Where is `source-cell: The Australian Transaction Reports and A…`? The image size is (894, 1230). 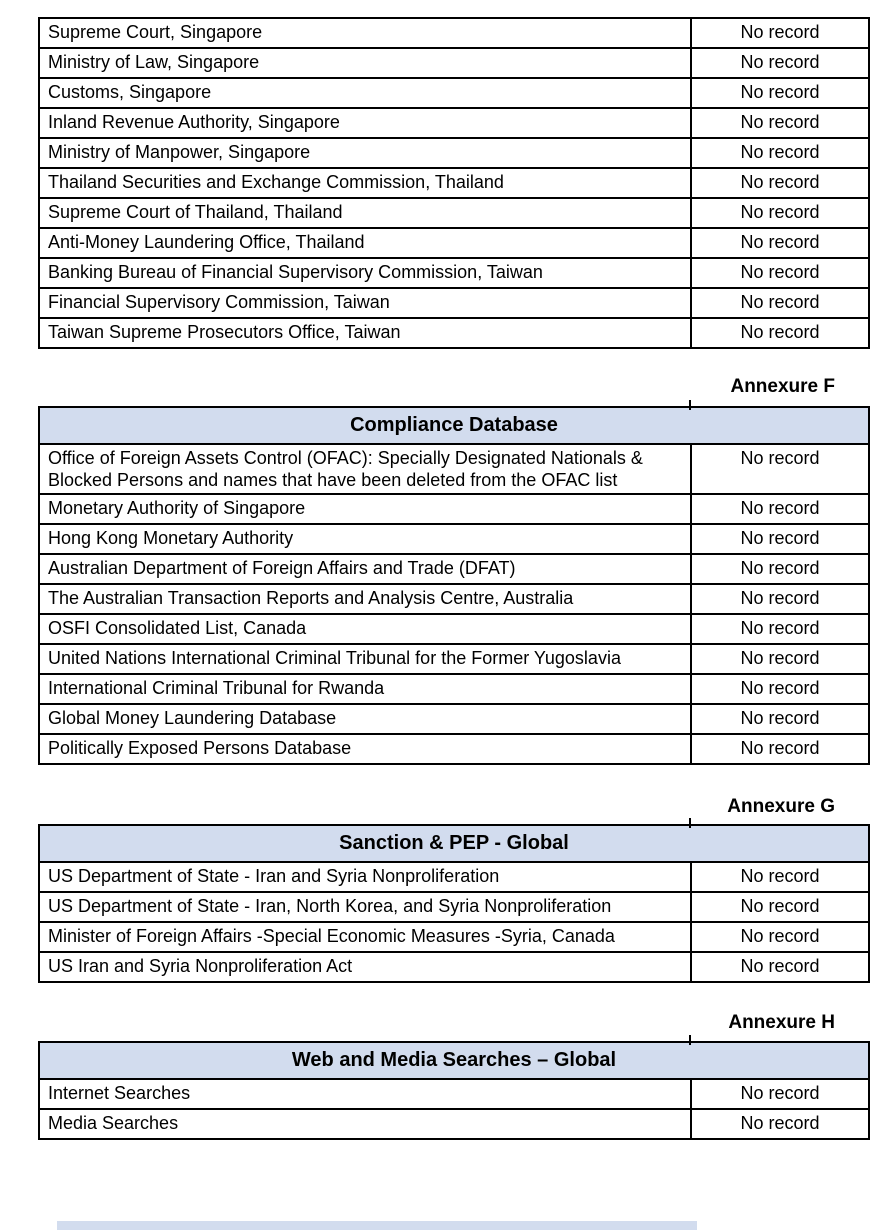
source-cell: The Australian Transaction Reports and A… is located at coordinates (365, 599).